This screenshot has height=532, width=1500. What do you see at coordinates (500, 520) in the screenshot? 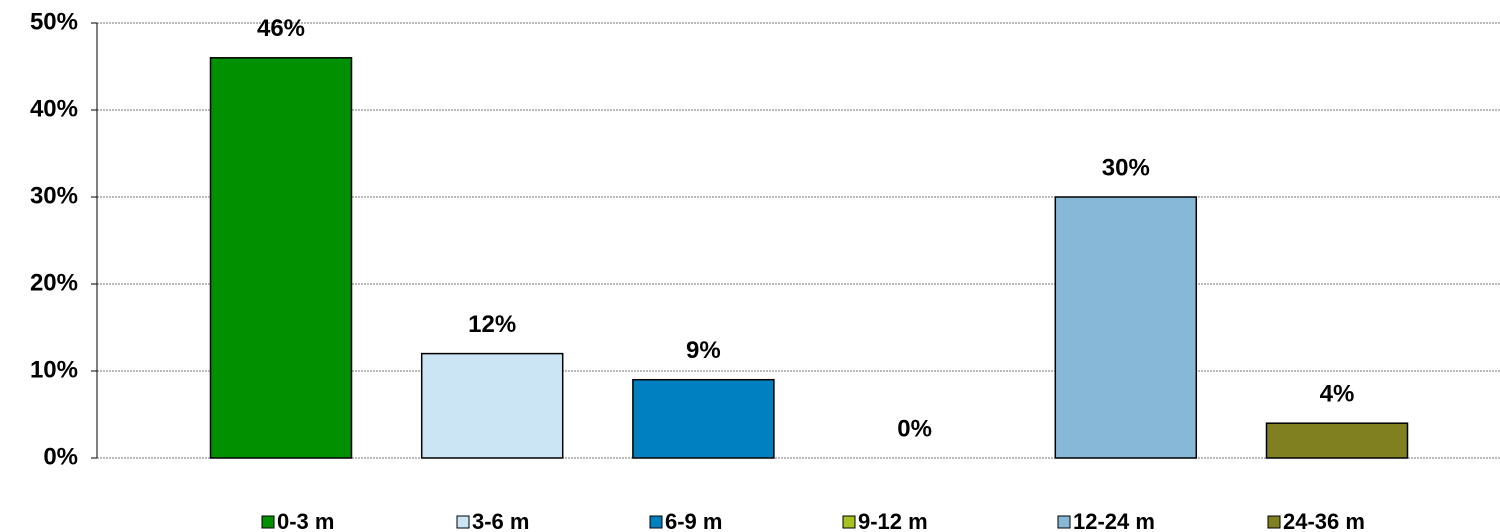
I see `legend-label: 3-6 m` at bounding box center [500, 520].